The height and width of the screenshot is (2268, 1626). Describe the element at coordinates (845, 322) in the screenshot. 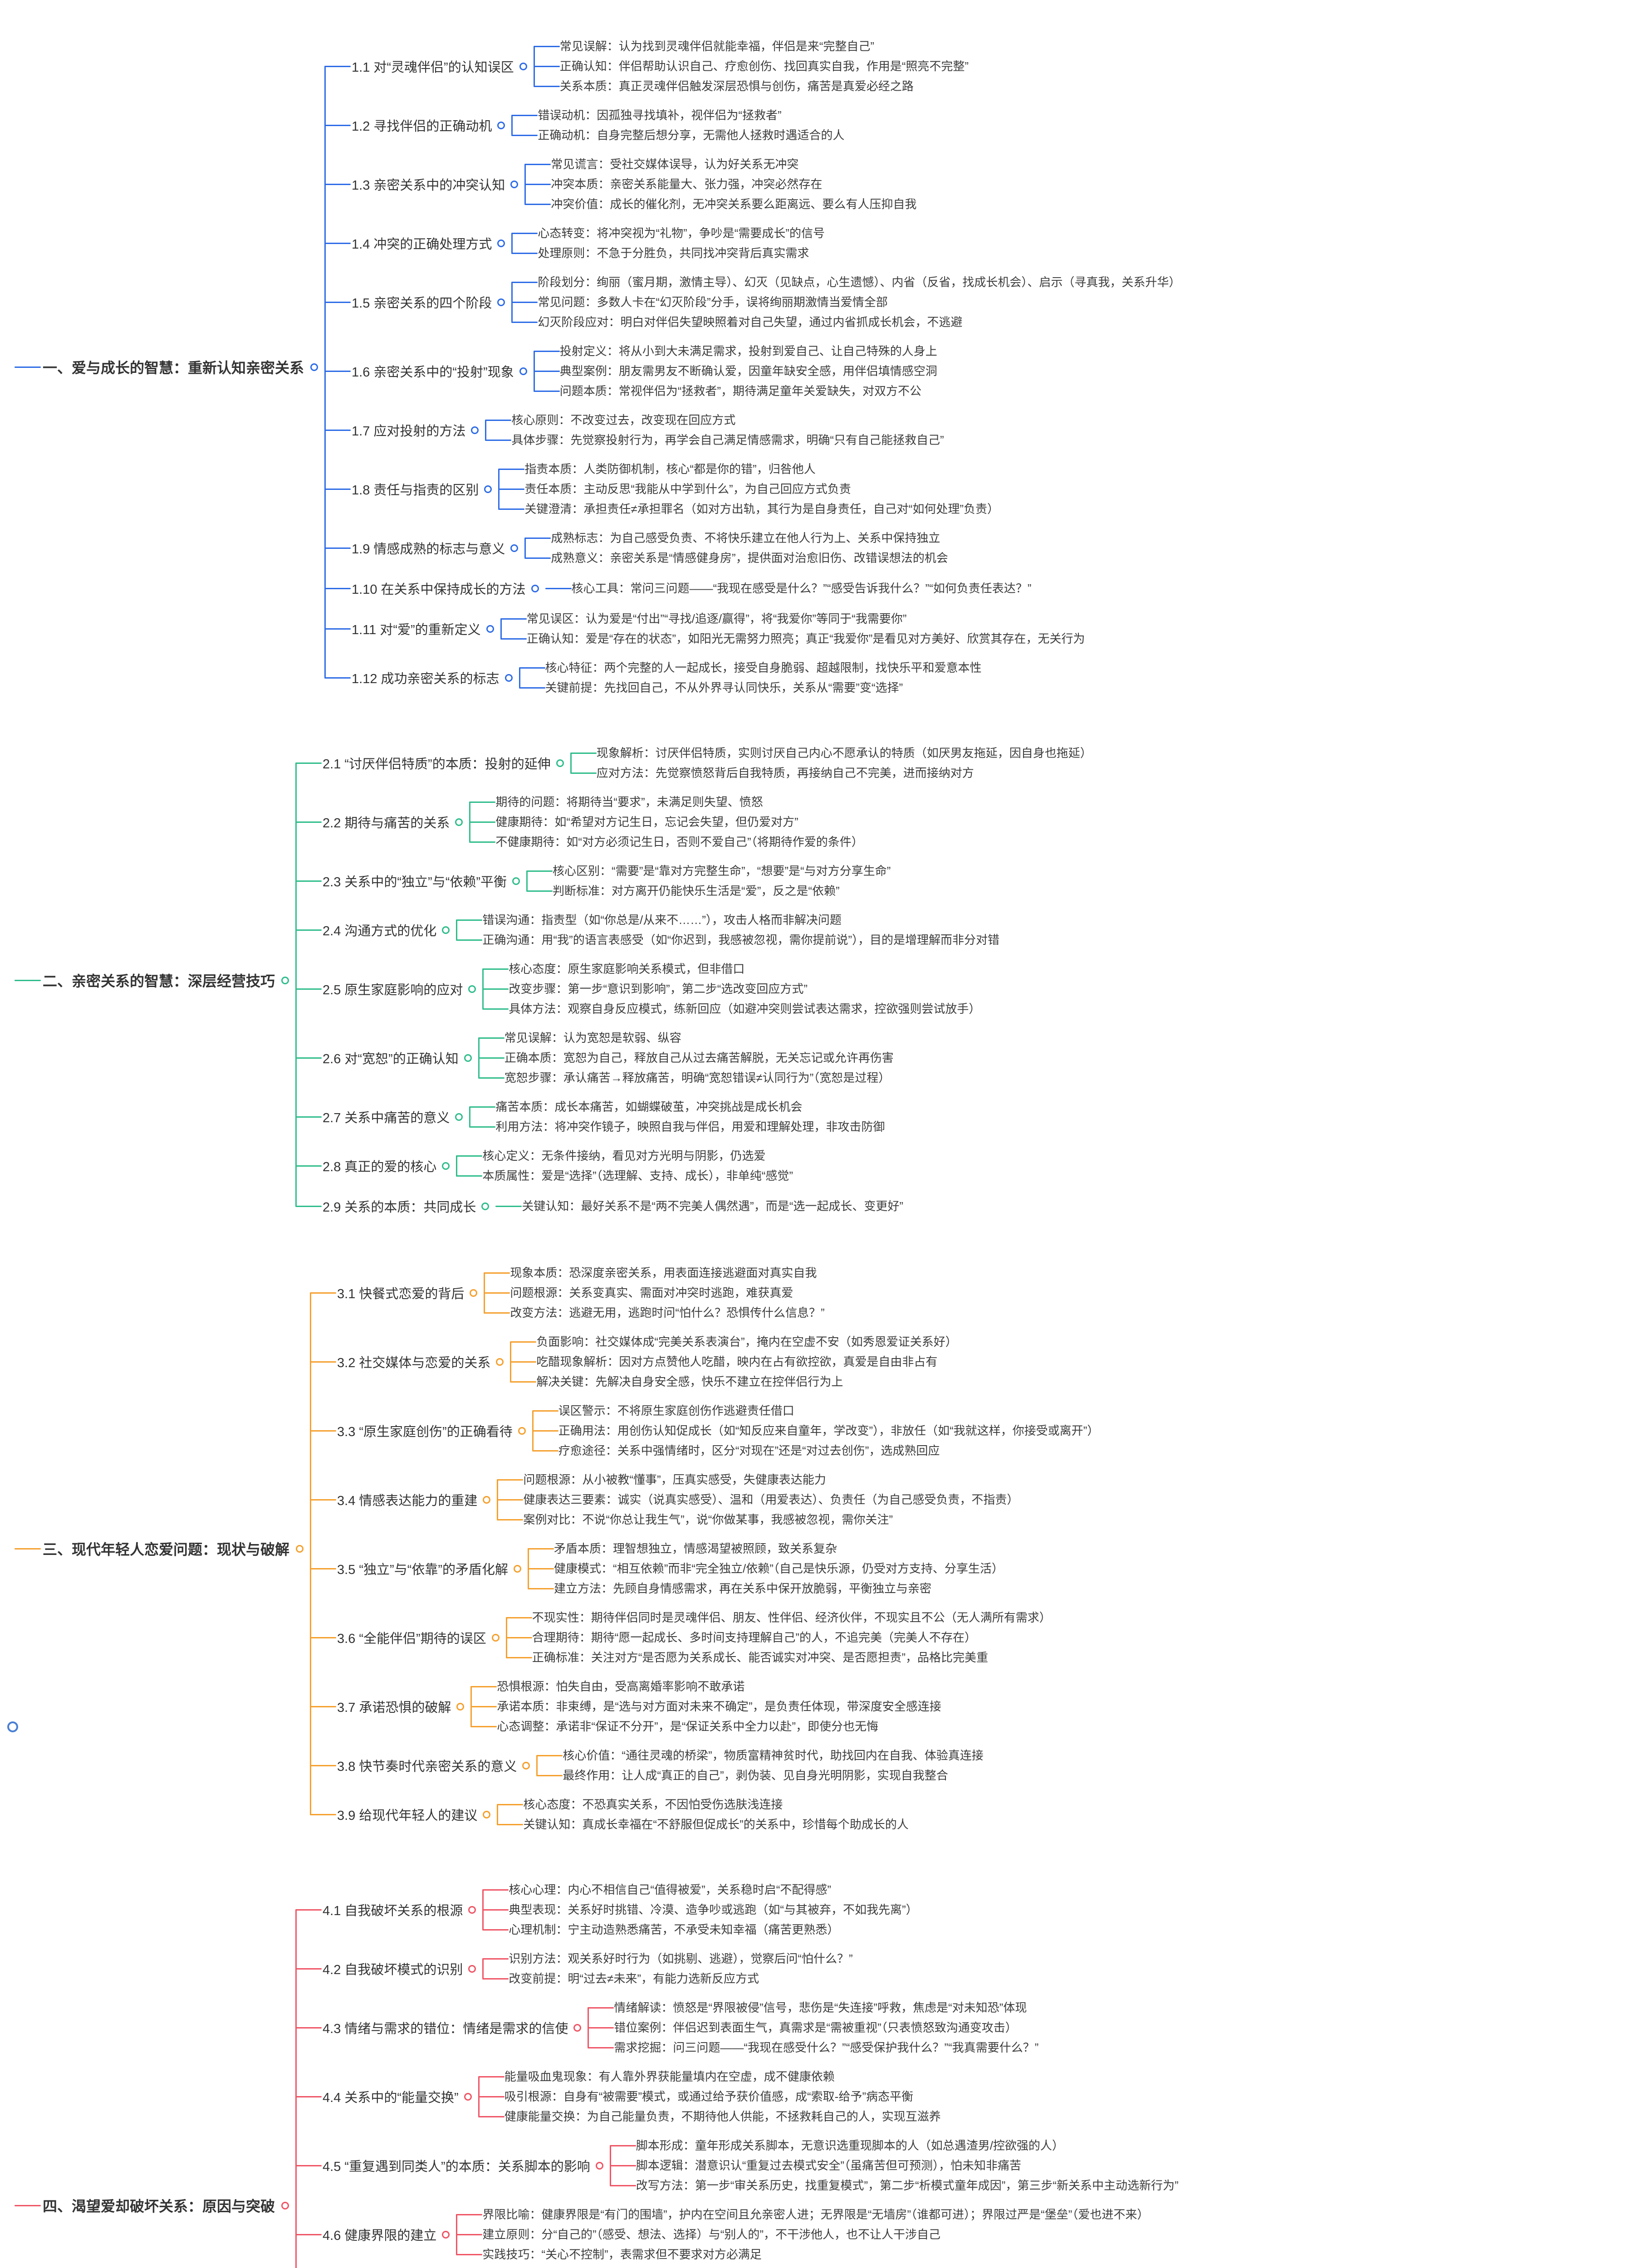

I see `leaf-node: 幻灭阶段应对：明白对伴侣失望映照着对自己失望，通过内省抓成长机会，不逃避` at that location.